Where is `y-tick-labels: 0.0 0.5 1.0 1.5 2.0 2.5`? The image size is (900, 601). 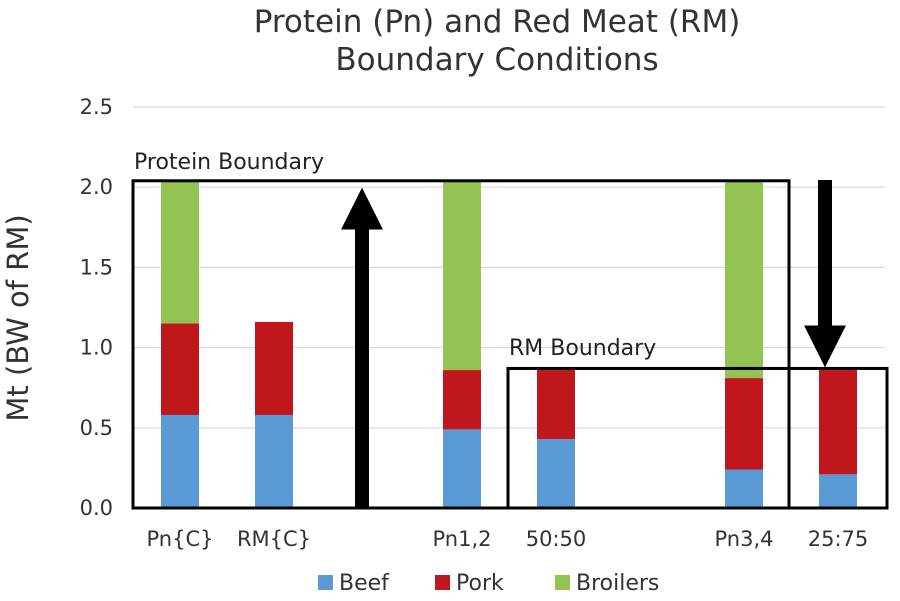
y-tick-labels: 0.0 0.5 1.0 1.5 2.0 2.5 is located at coordinates (96, 307).